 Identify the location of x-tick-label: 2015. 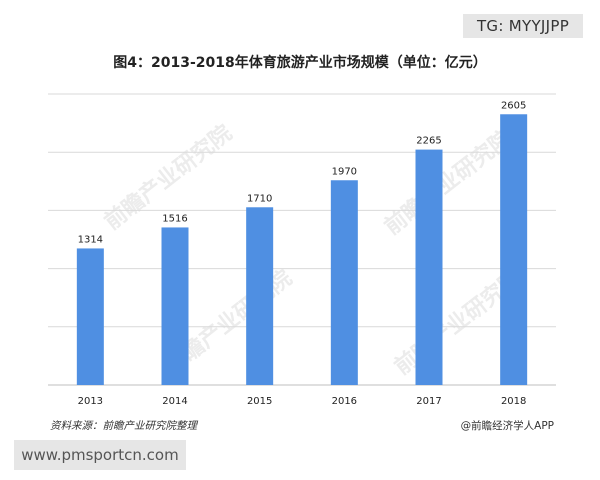
(259, 401).